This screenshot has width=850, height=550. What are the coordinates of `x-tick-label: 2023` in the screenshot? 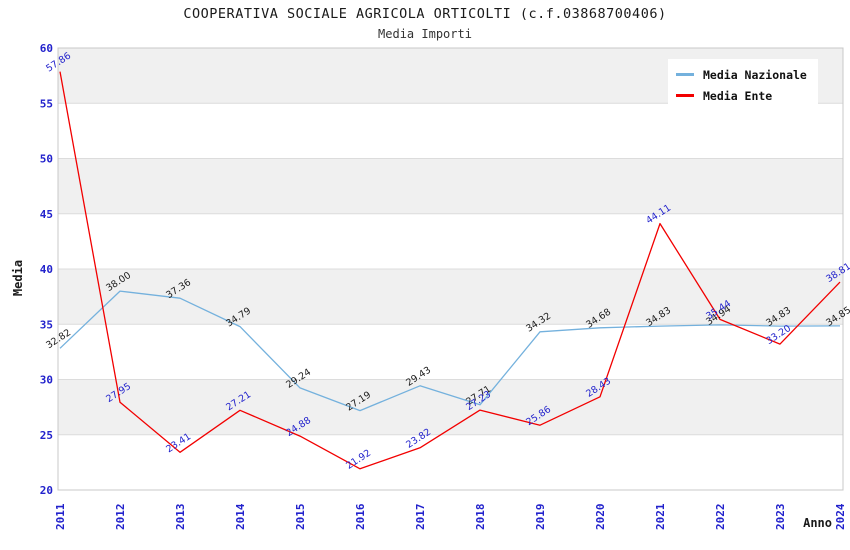 It's located at (780, 517).